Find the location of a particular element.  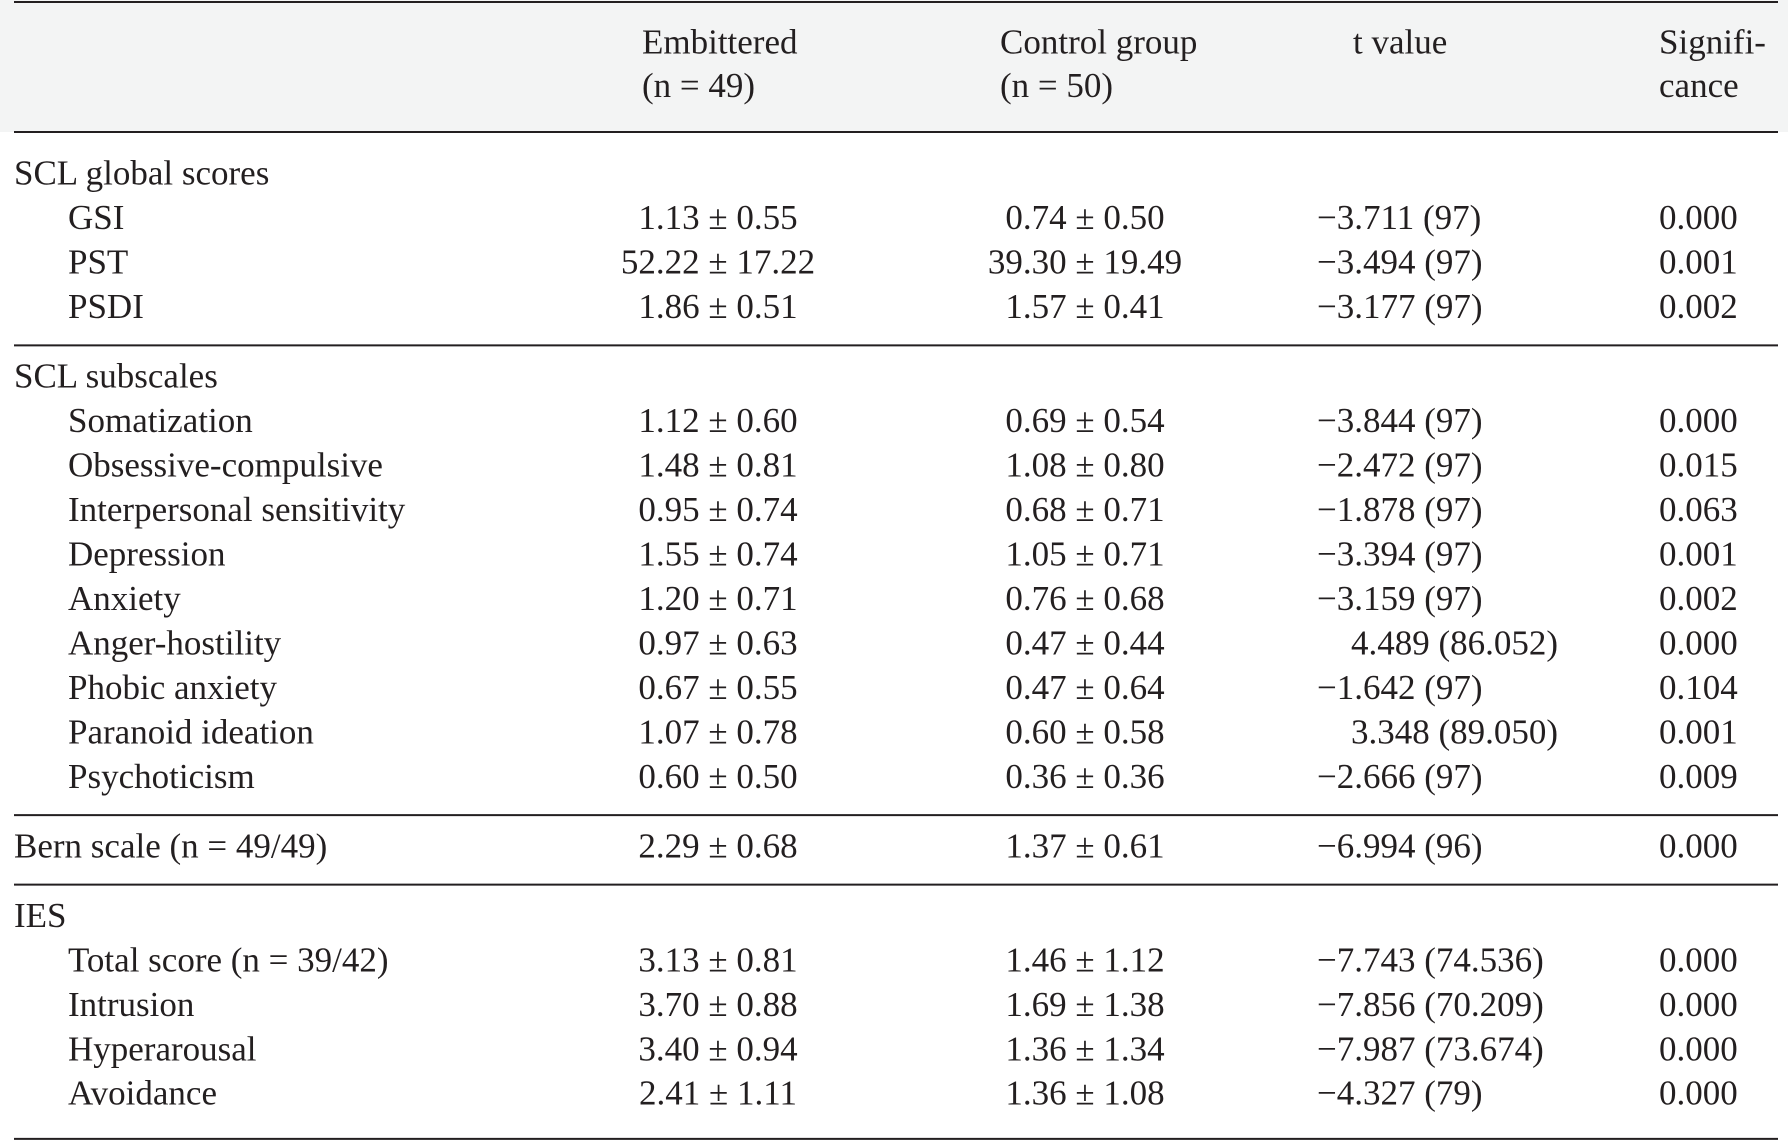

row-label: Anxiety is located at coordinates (124, 598).